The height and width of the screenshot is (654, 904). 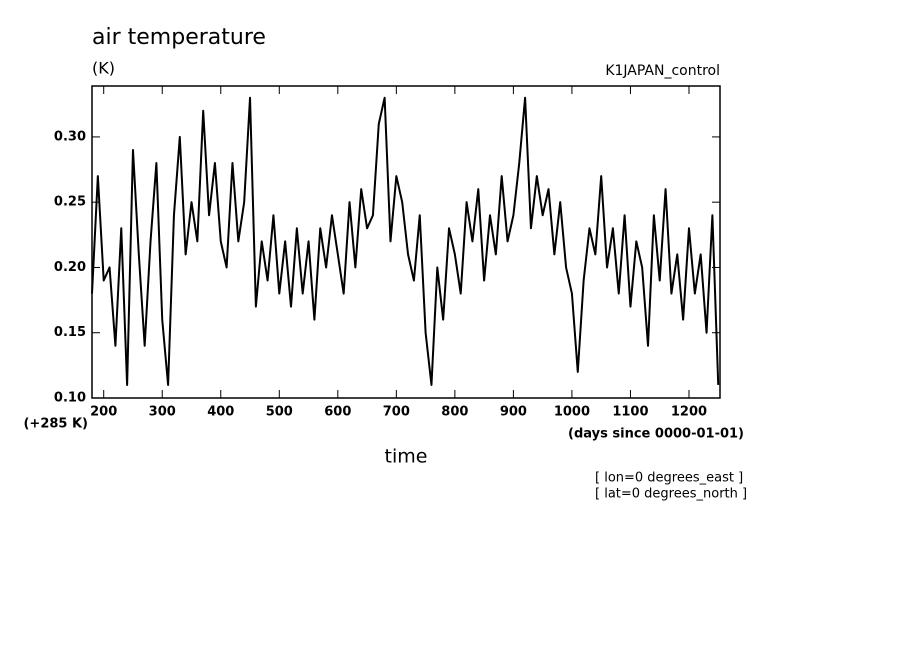 What do you see at coordinates (70, 136) in the screenshot?
I see `y-tick-label: 0.30` at bounding box center [70, 136].